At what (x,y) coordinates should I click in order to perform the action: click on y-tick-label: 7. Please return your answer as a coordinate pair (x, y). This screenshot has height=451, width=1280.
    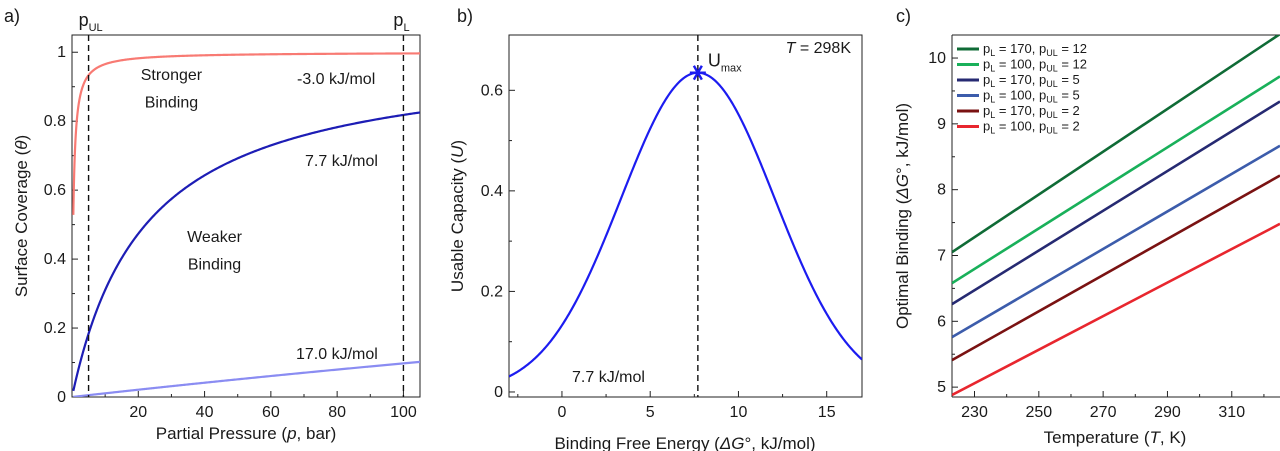
    Looking at the image, I should click on (941, 255).